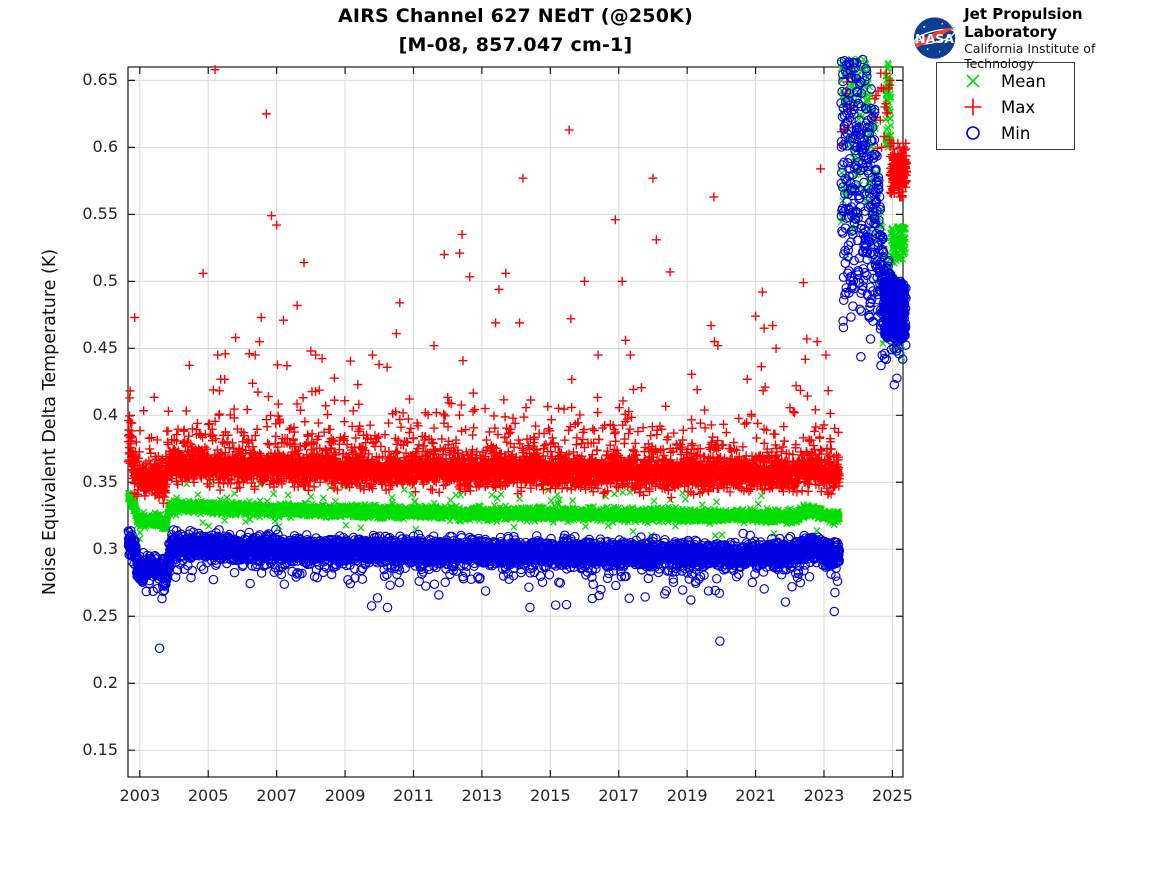 This screenshot has height=875, width=1167. I want to click on plus-marker-icon, so click(973, 107).